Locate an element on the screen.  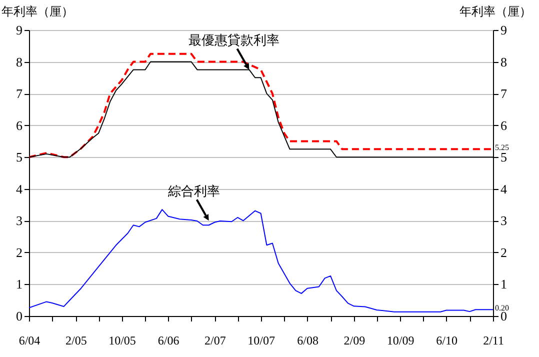
y2-tick-label: 5 is located at coordinates (503, 157).